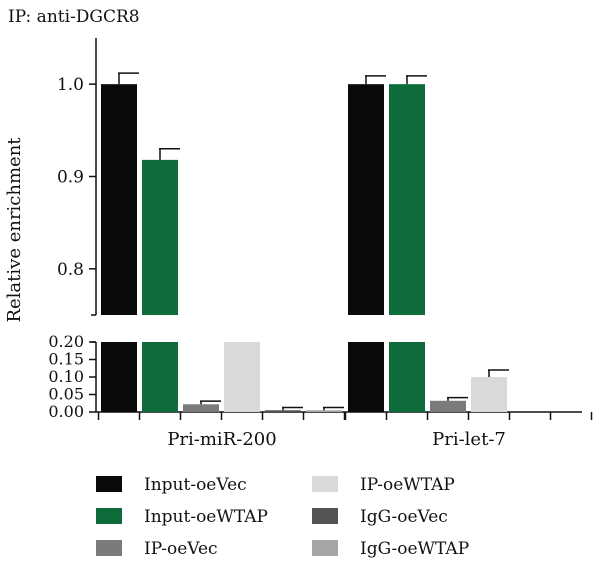 The image size is (600, 564). I want to click on legend-label: Input-oeVec, so click(195, 485).